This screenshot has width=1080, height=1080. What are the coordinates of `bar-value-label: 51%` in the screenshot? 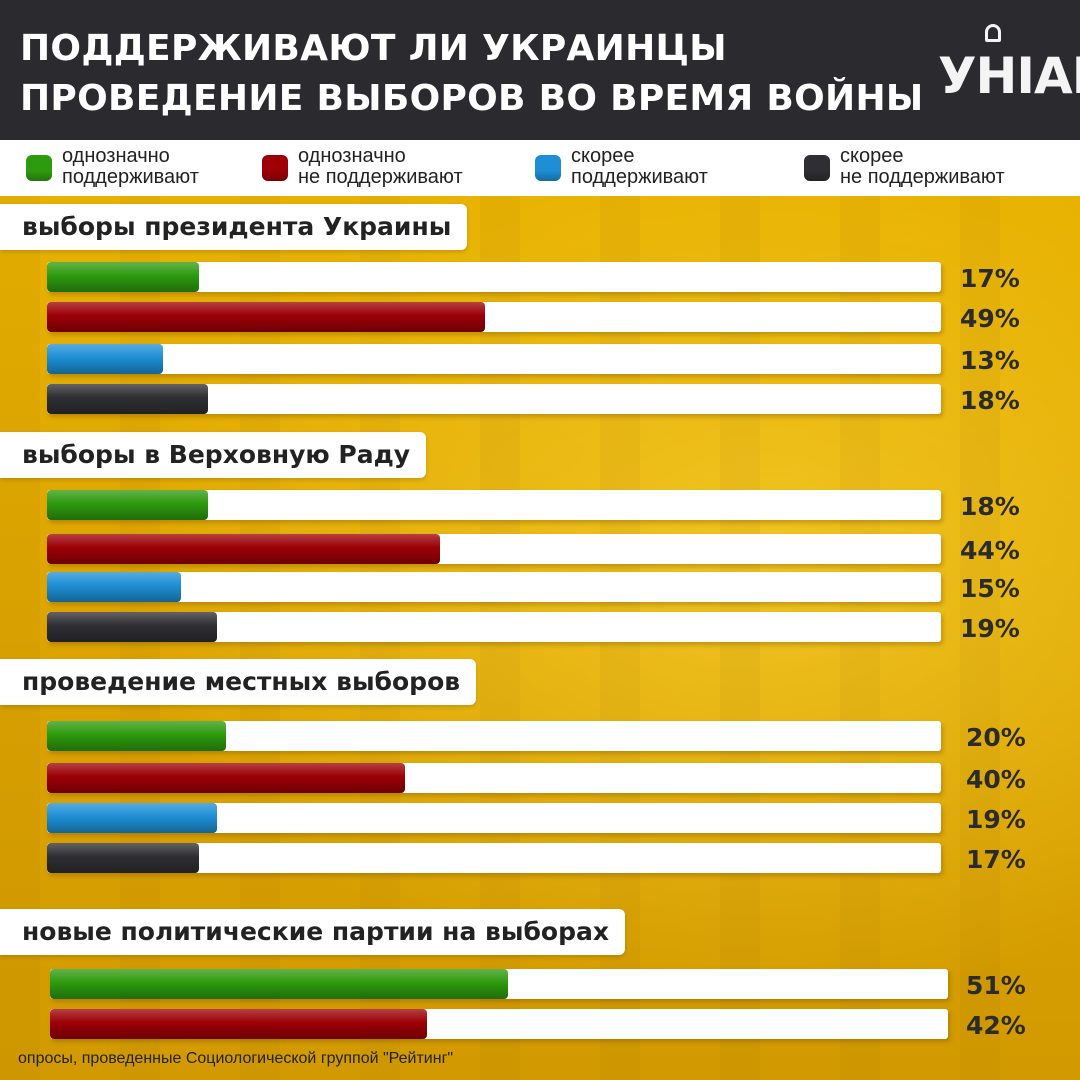 It's located at (996, 985).